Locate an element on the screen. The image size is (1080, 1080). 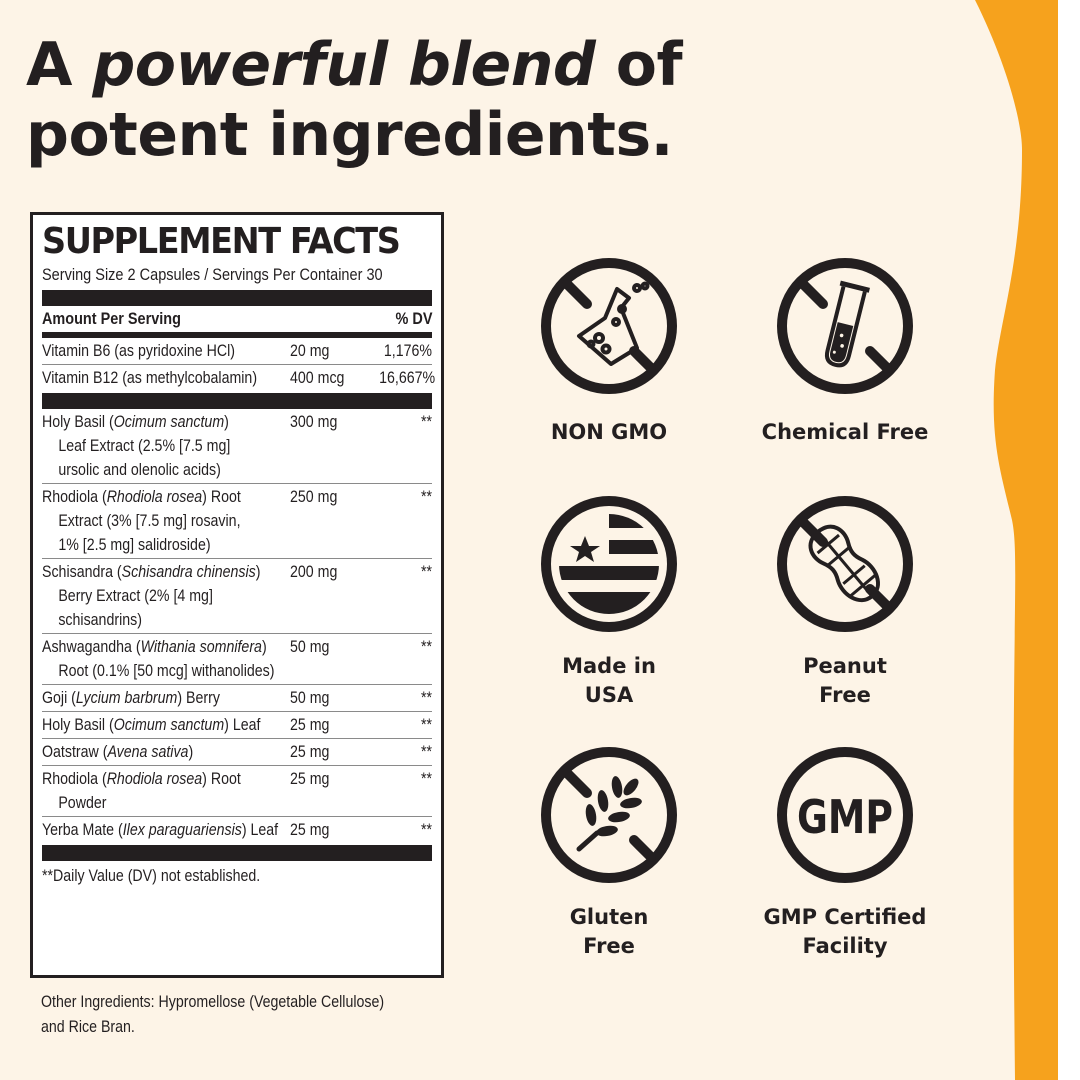
headline-emphasis: powerful blend is located at coordinates (344, 65).